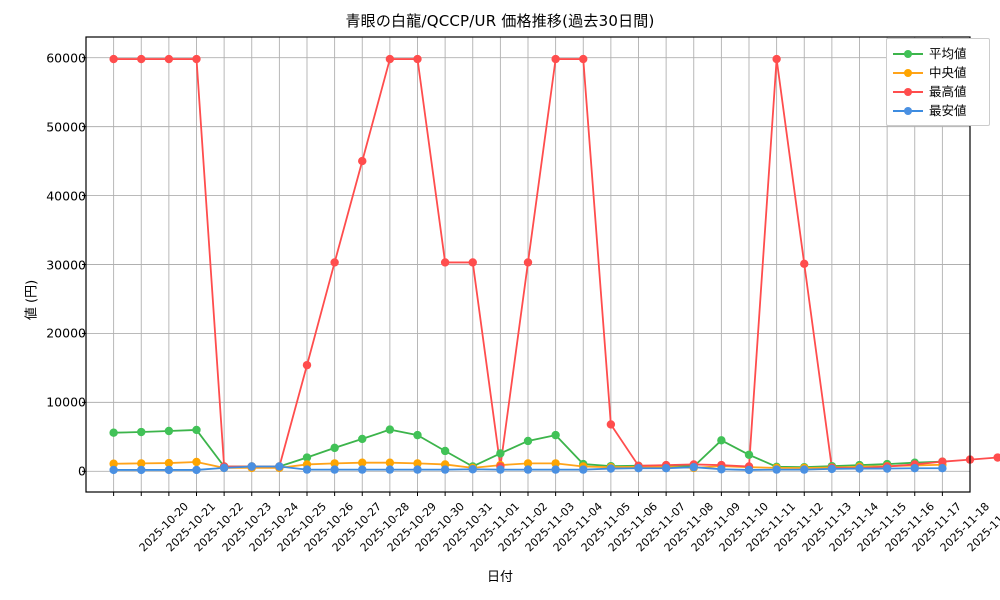 This screenshot has height=600, width=1000. I want to click on legend-item-min: 最安値, so click(938, 110).